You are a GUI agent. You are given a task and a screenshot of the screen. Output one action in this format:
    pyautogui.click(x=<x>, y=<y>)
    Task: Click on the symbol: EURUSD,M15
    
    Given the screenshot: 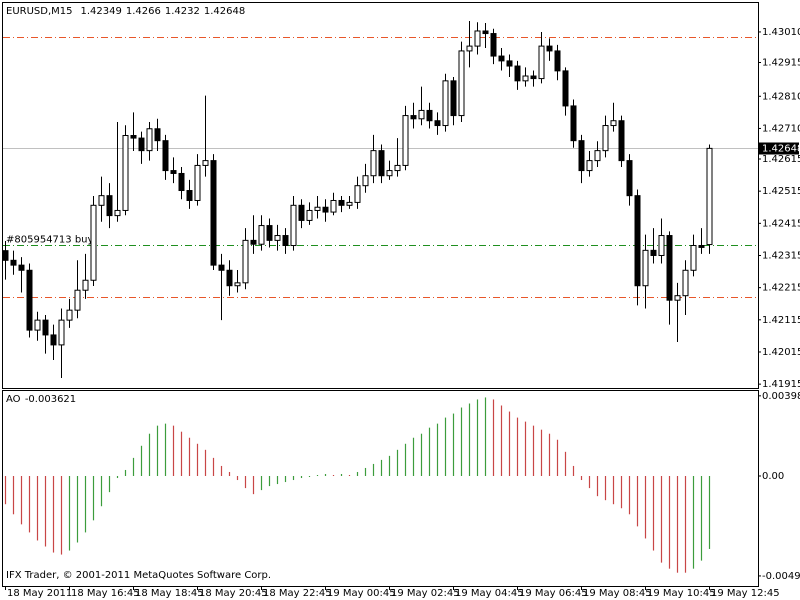 What is the action you would take?
    pyautogui.click(x=39, y=11)
    